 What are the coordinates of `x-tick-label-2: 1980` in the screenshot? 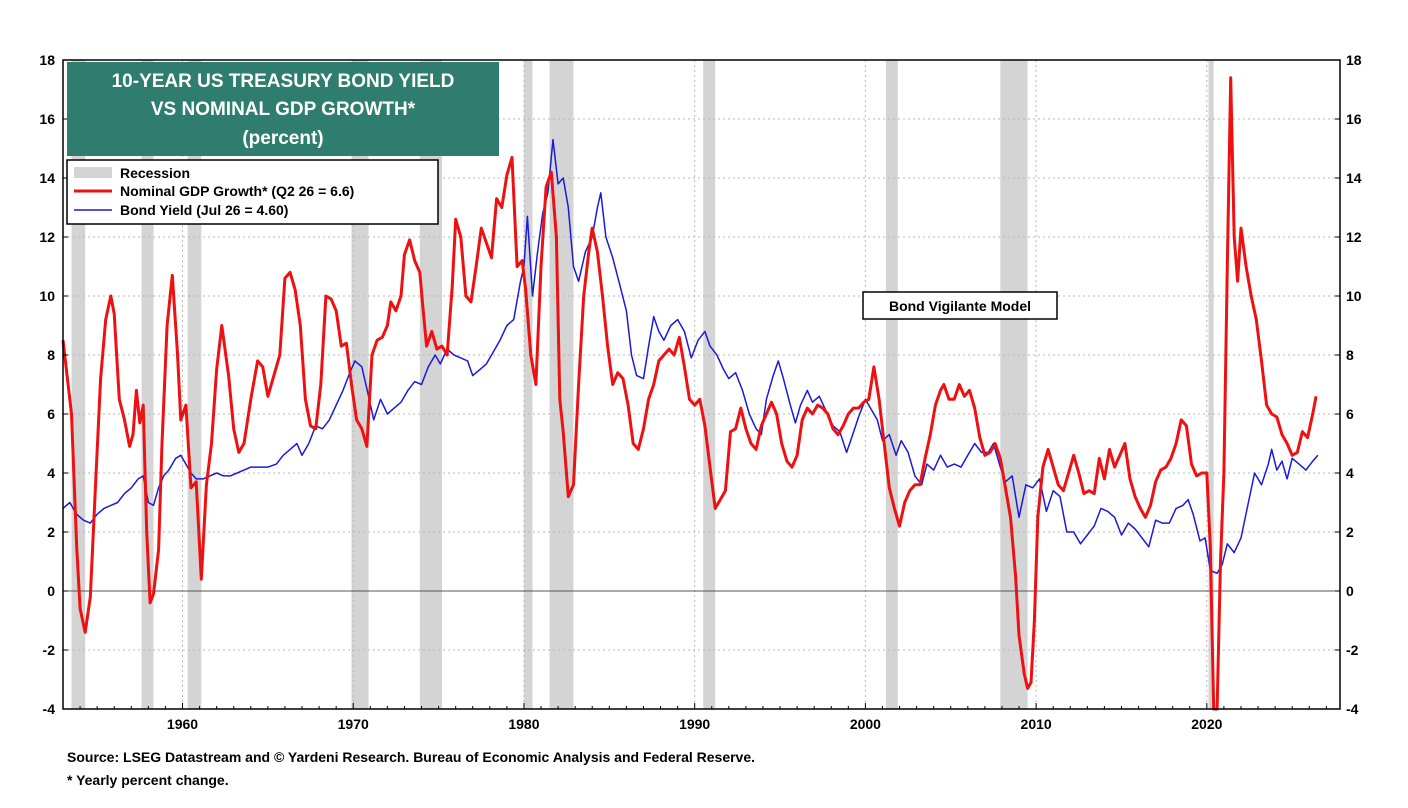 It's located at (523, 724).